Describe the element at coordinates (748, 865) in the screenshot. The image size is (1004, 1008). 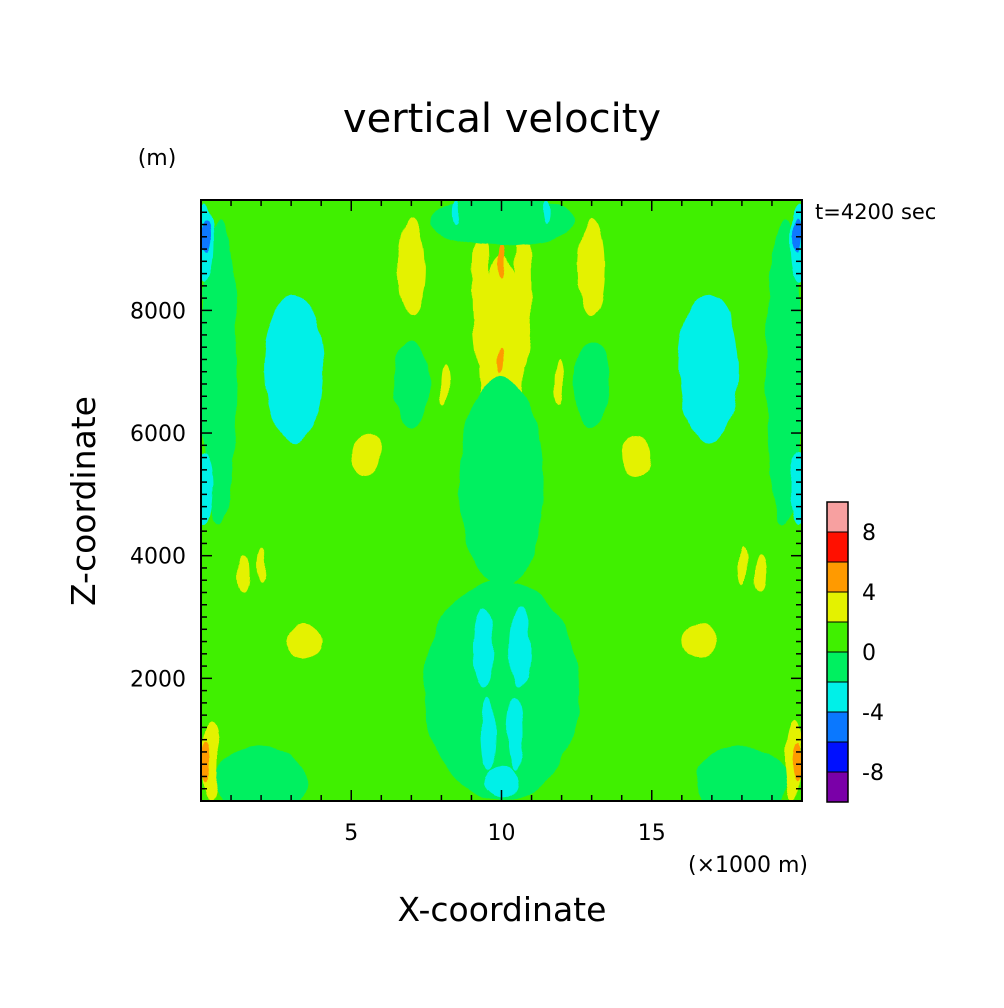
I see `x-unit-label: (×1000 m)` at that location.